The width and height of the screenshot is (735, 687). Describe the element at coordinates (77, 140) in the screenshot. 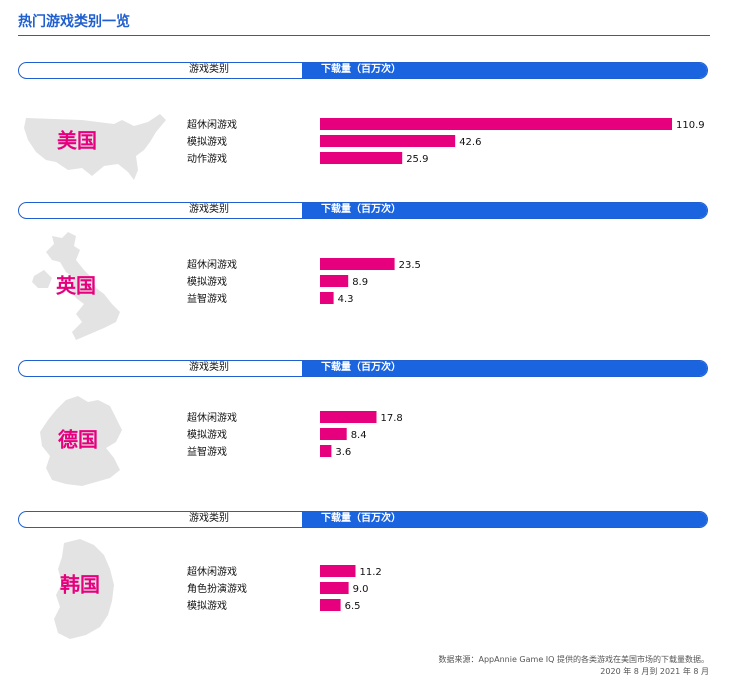

I see `country-label: 美国` at that location.